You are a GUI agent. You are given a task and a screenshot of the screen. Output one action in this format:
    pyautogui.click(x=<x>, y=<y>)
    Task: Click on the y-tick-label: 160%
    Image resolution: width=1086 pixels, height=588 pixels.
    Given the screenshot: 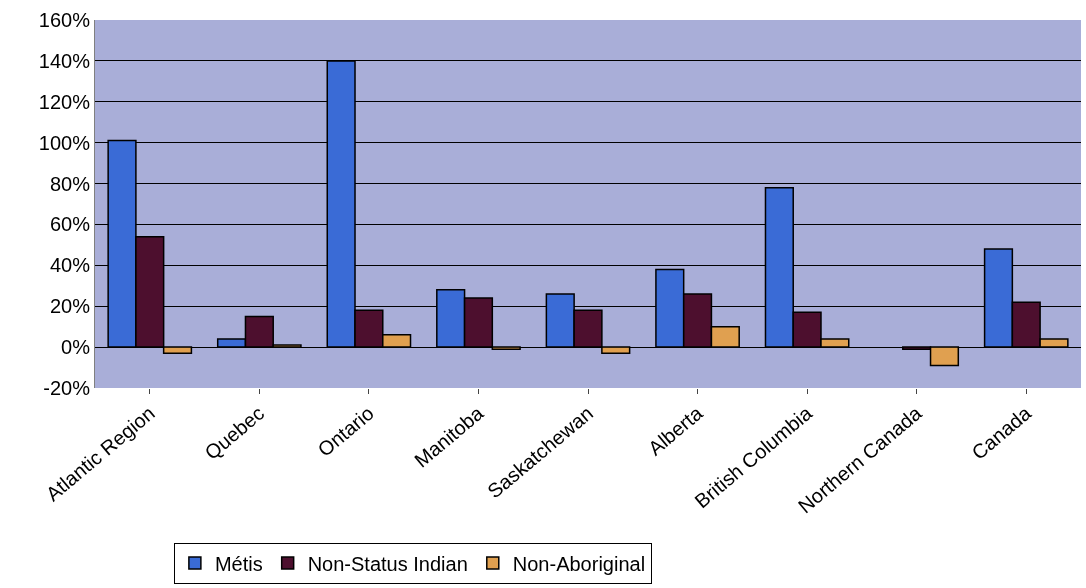 What is the action you would take?
    pyautogui.click(x=64, y=20)
    